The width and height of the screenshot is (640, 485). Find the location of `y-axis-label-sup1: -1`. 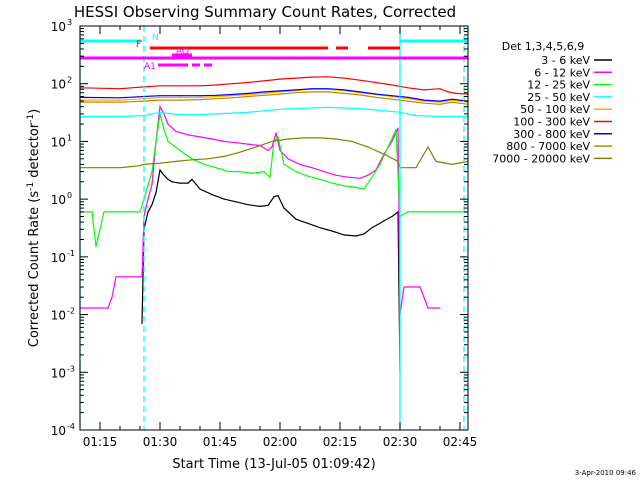

y-axis-label-sup1: -1 is located at coordinates (31, 186).